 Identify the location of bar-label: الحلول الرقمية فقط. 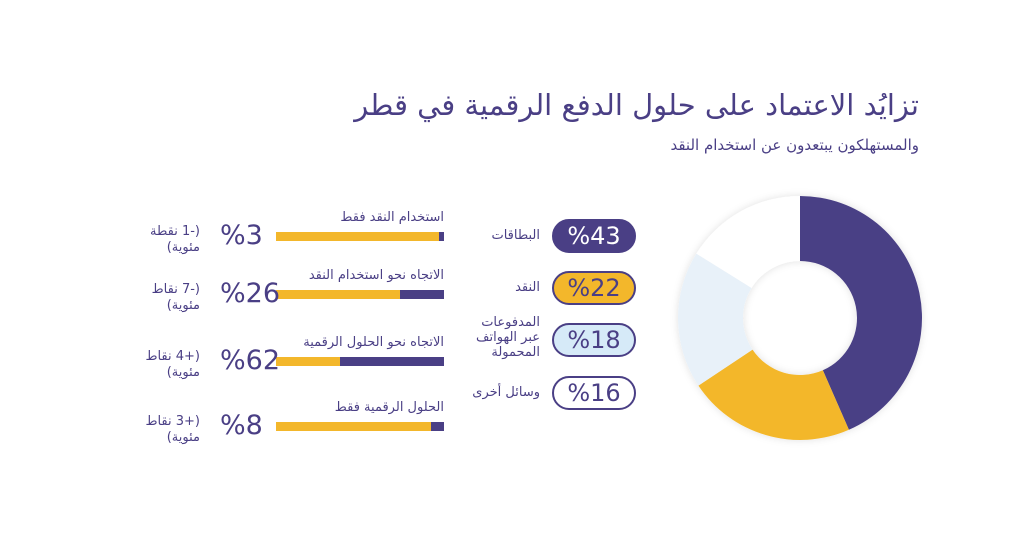
(389, 407).